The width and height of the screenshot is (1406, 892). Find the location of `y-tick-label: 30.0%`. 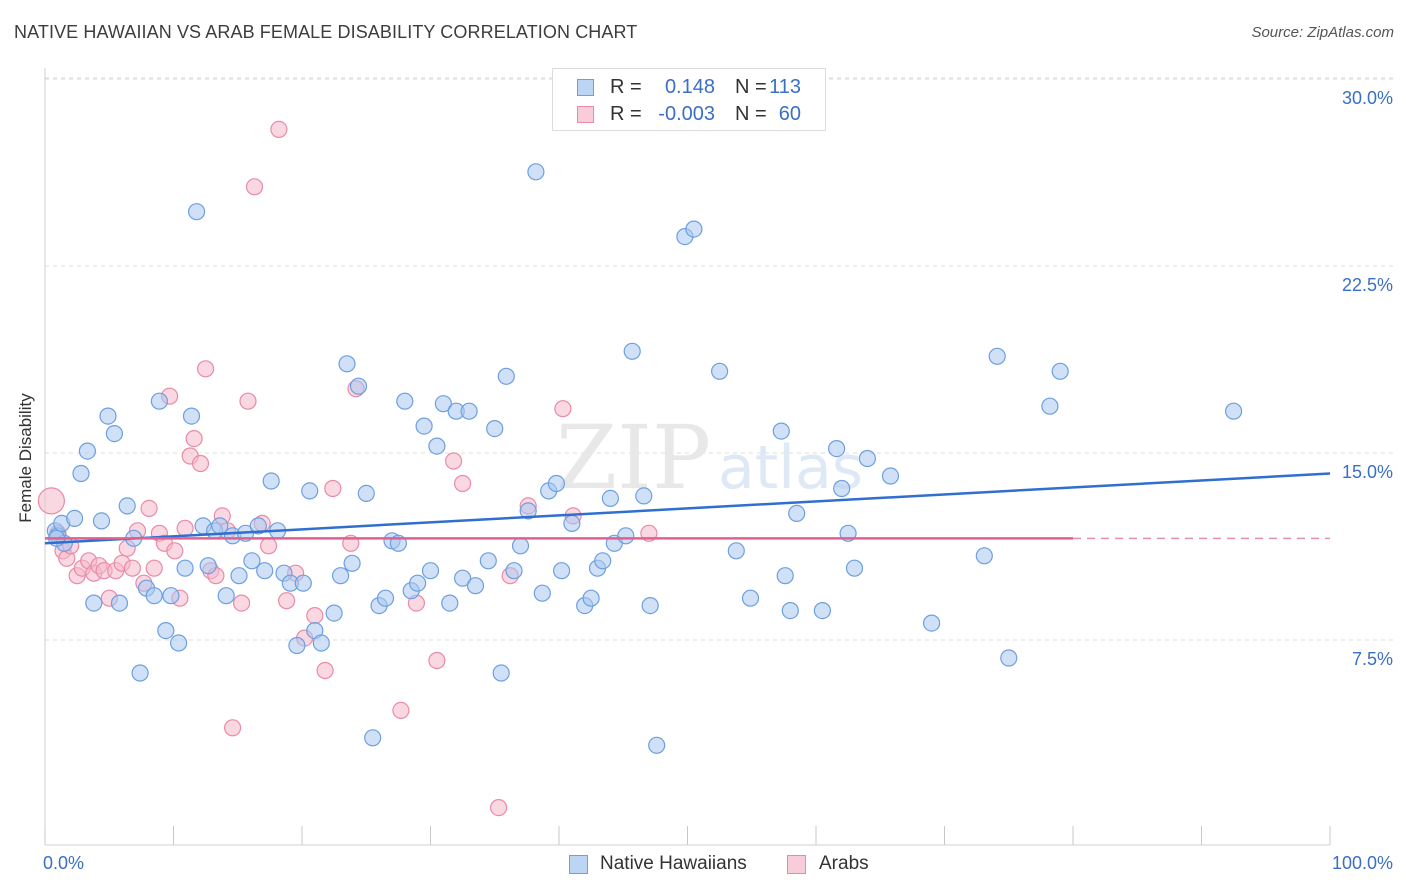

y-tick-label: 30.0% is located at coordinates (1367, 98).